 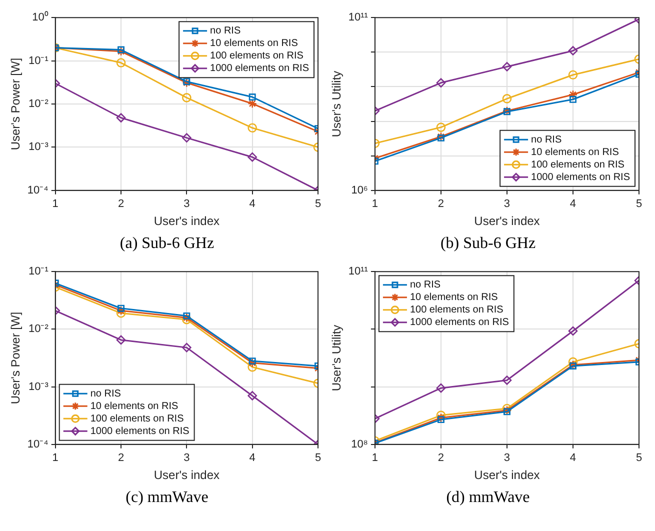 I want to click on y-tick-label: 10⁸, so click(x=359, y=444).